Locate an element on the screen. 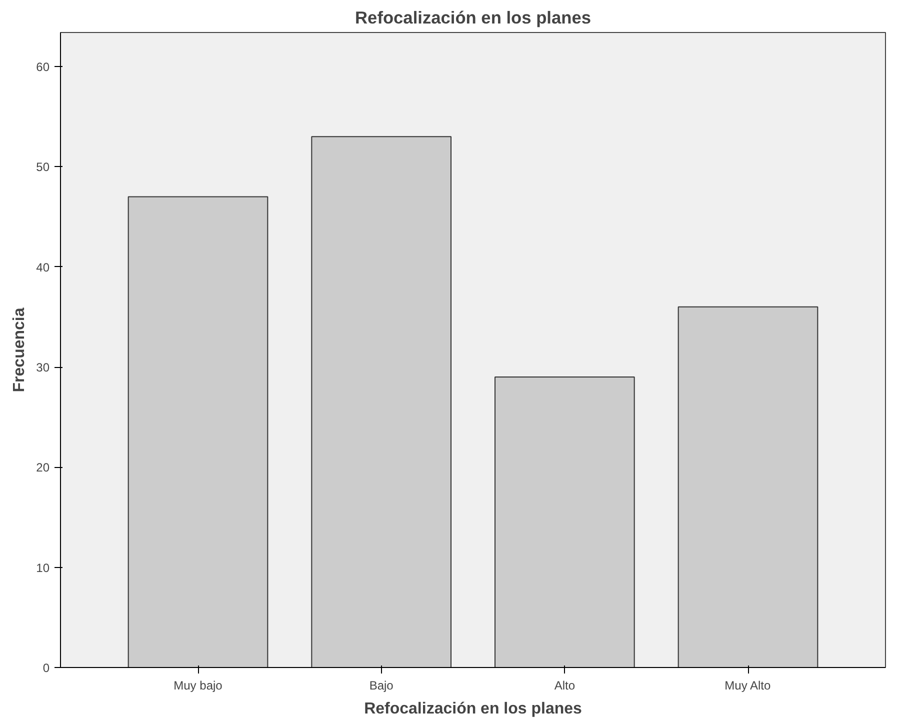 The image size is (912, 727). x-tick-label: Bajo is located at coordinates (381, 685).